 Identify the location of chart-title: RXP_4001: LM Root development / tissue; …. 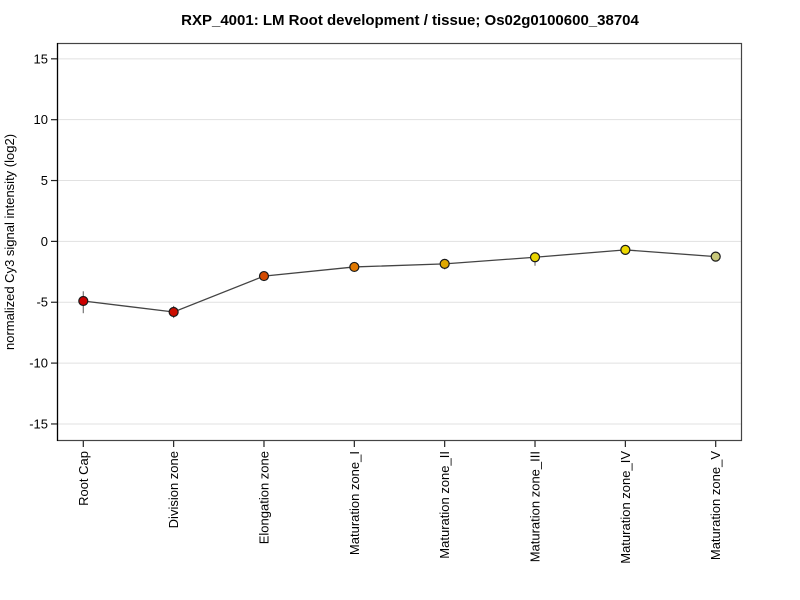
(410, 20).